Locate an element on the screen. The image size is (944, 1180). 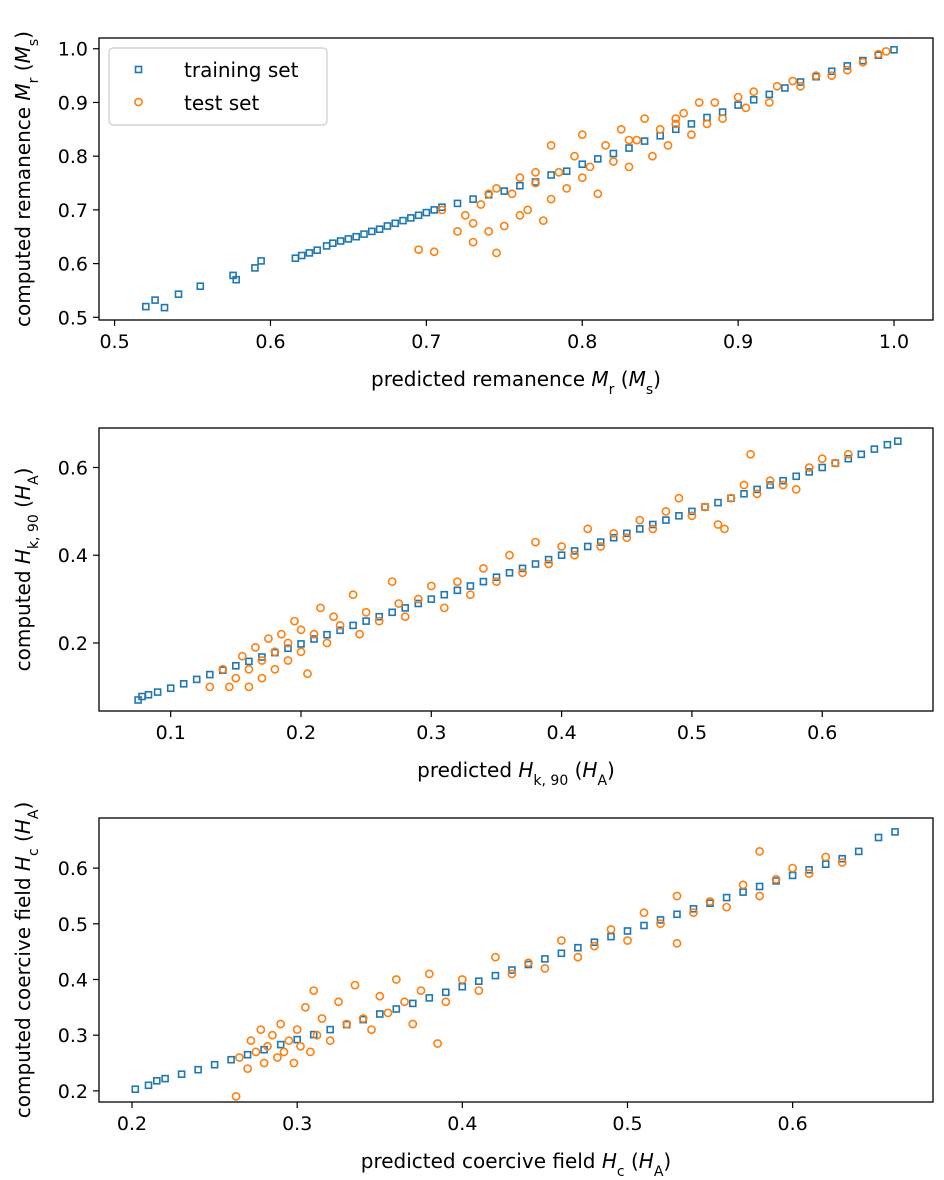
legend: training set test set is located at coordinates (218, 86).